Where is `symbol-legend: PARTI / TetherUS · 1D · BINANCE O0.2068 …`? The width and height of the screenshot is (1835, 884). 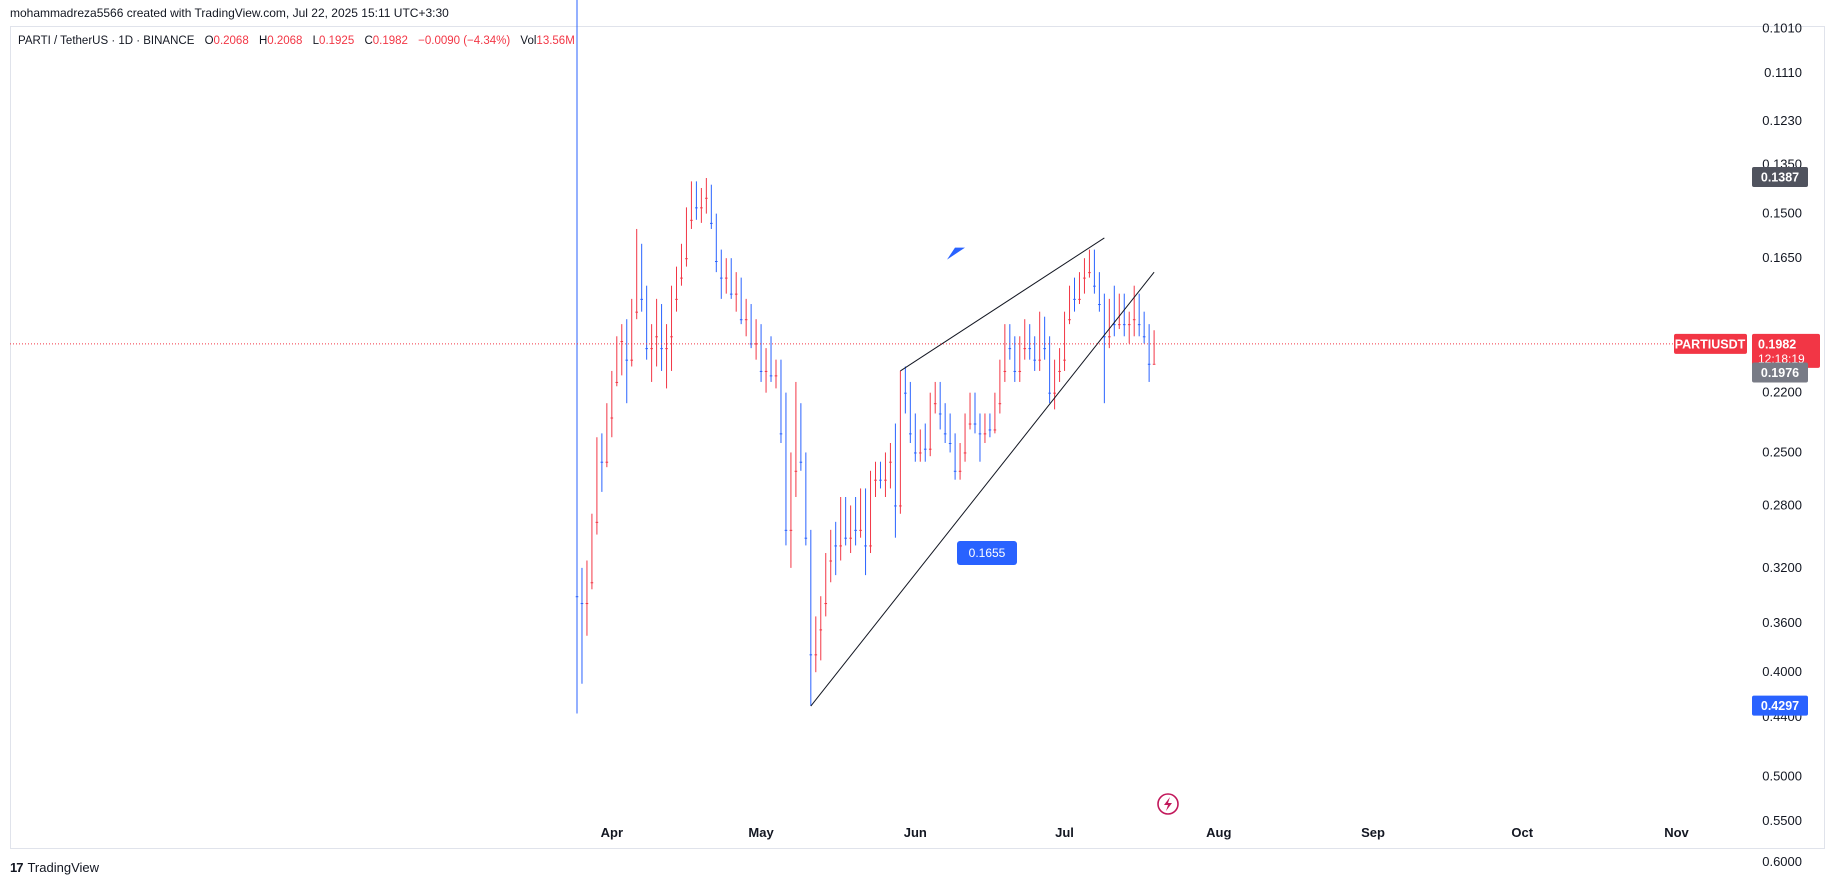 symbol-legend: PARTI / TetherUS · 1D · BINANCE O0.2068 … is located at coordinates (296, 41).